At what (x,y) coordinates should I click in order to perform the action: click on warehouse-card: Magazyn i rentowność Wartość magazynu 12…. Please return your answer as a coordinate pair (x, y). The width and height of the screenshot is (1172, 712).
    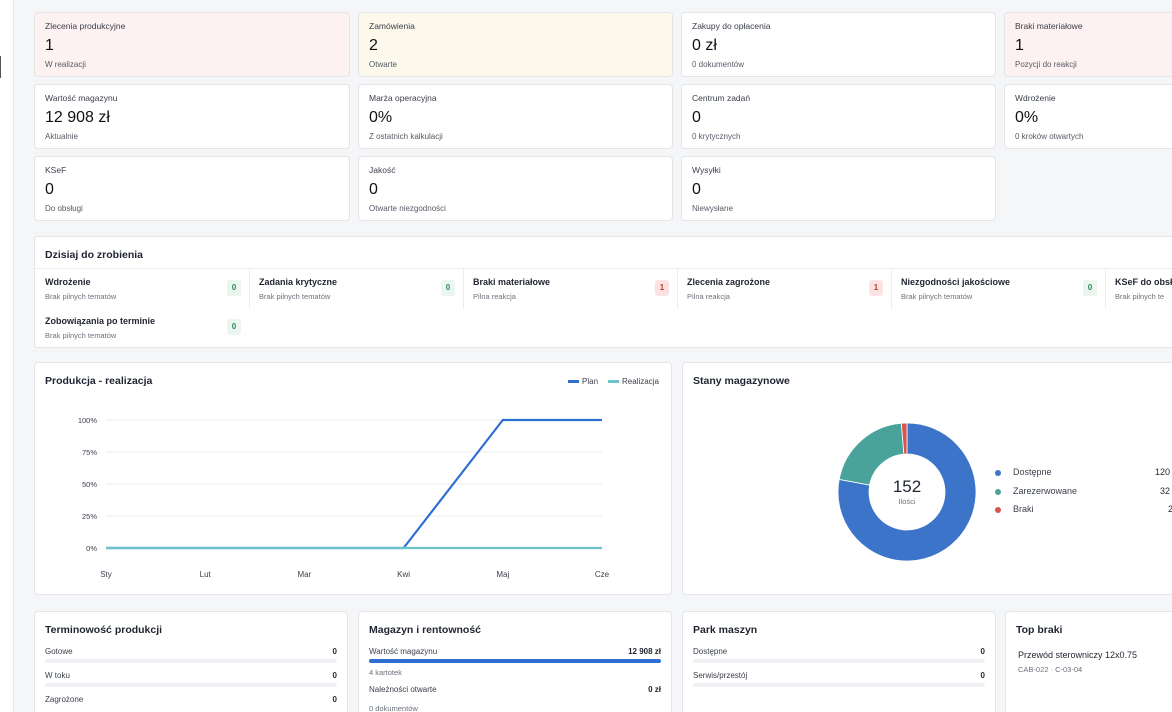
    Looking at the image, I should click on (515, 661).